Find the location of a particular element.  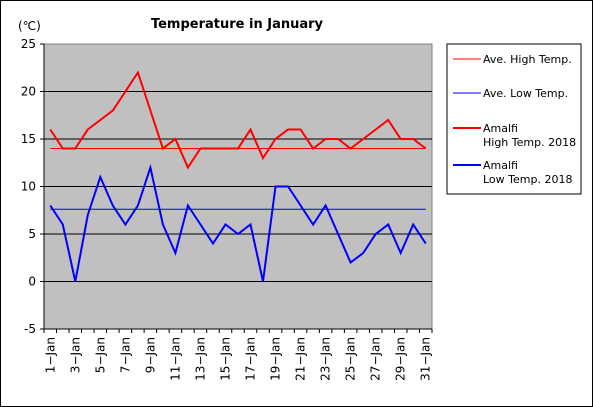

x-tick-label: 15−Jan is located at coordinates (225, 359).